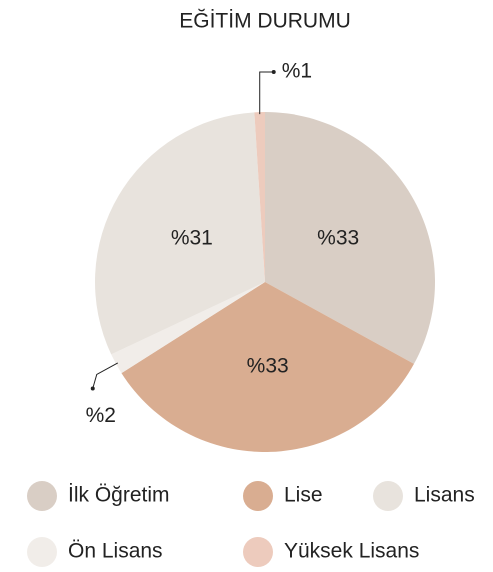 This screenshot has height=572, width=493. Describe the element at coordinates (192, 237) in the screenshot. I see `slice-label: %31` at that location.